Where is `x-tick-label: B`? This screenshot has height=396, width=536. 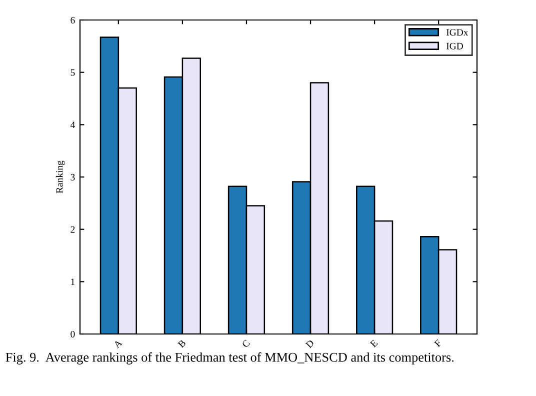
x-tick-label: B is located at coordinates (182, 343).